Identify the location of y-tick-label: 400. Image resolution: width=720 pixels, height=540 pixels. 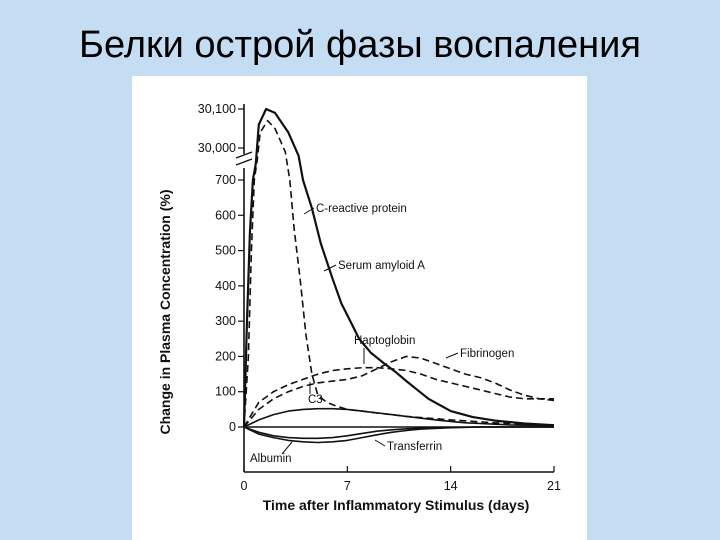
(225, 286).